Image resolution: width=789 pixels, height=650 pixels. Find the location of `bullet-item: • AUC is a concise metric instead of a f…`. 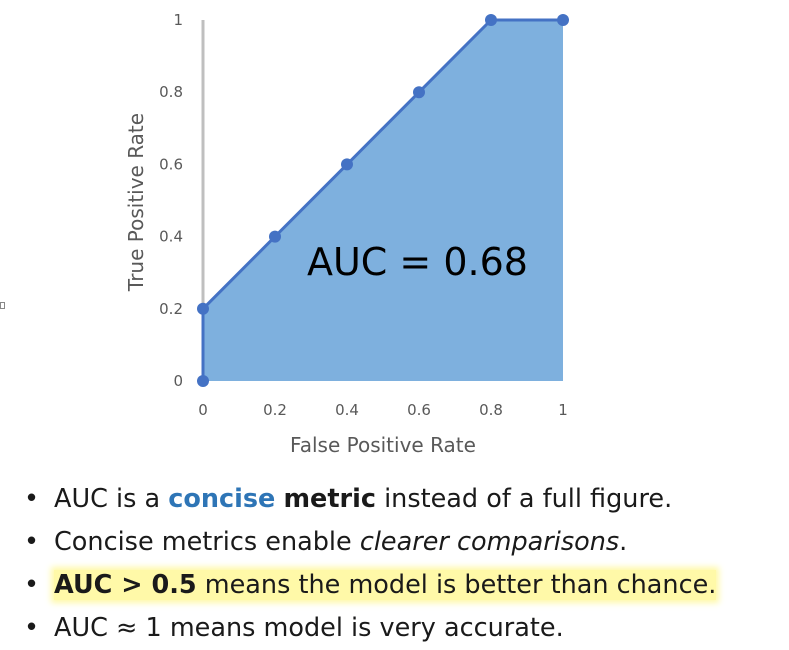

bullet-item: • AUC is a concise metric instead of a f… is located at coordinates (369, 499).